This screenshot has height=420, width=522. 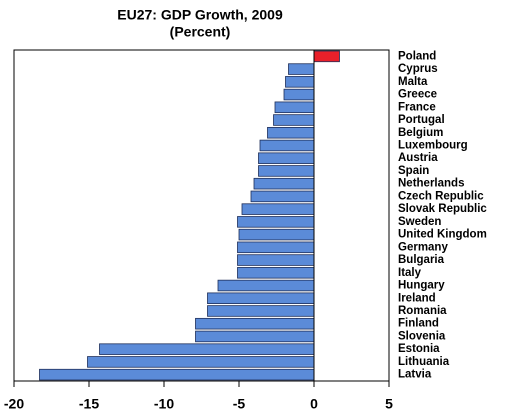 What do you see at coordinates (418, 158) in the screenshot?
I see `y-tick-label: Austria` at bounding box center [418, 158].